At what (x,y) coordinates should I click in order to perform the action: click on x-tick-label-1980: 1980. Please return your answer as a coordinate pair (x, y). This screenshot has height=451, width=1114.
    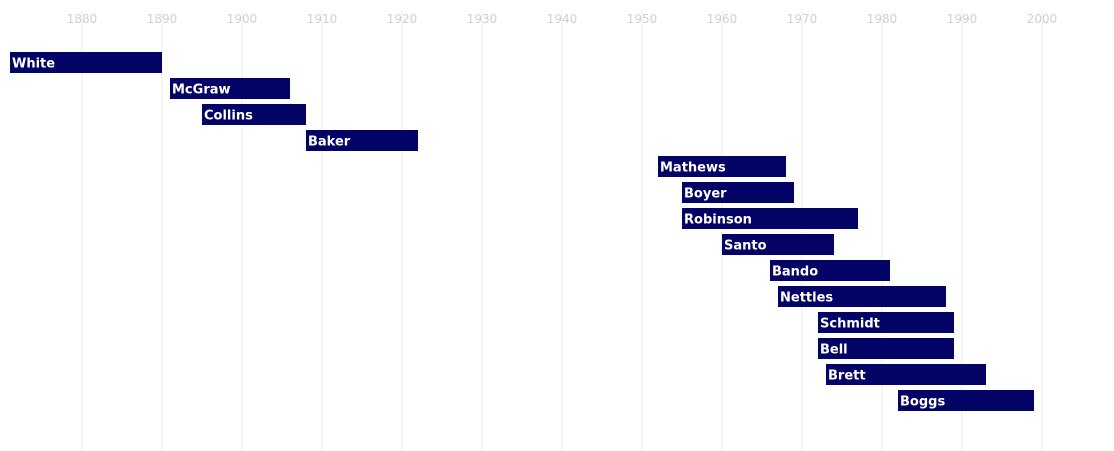
    Looking at the image, I should click on (882, 19).